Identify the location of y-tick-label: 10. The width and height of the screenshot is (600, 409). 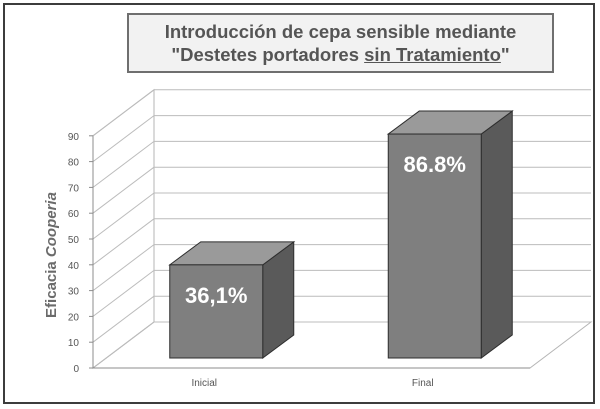
(74, 343).